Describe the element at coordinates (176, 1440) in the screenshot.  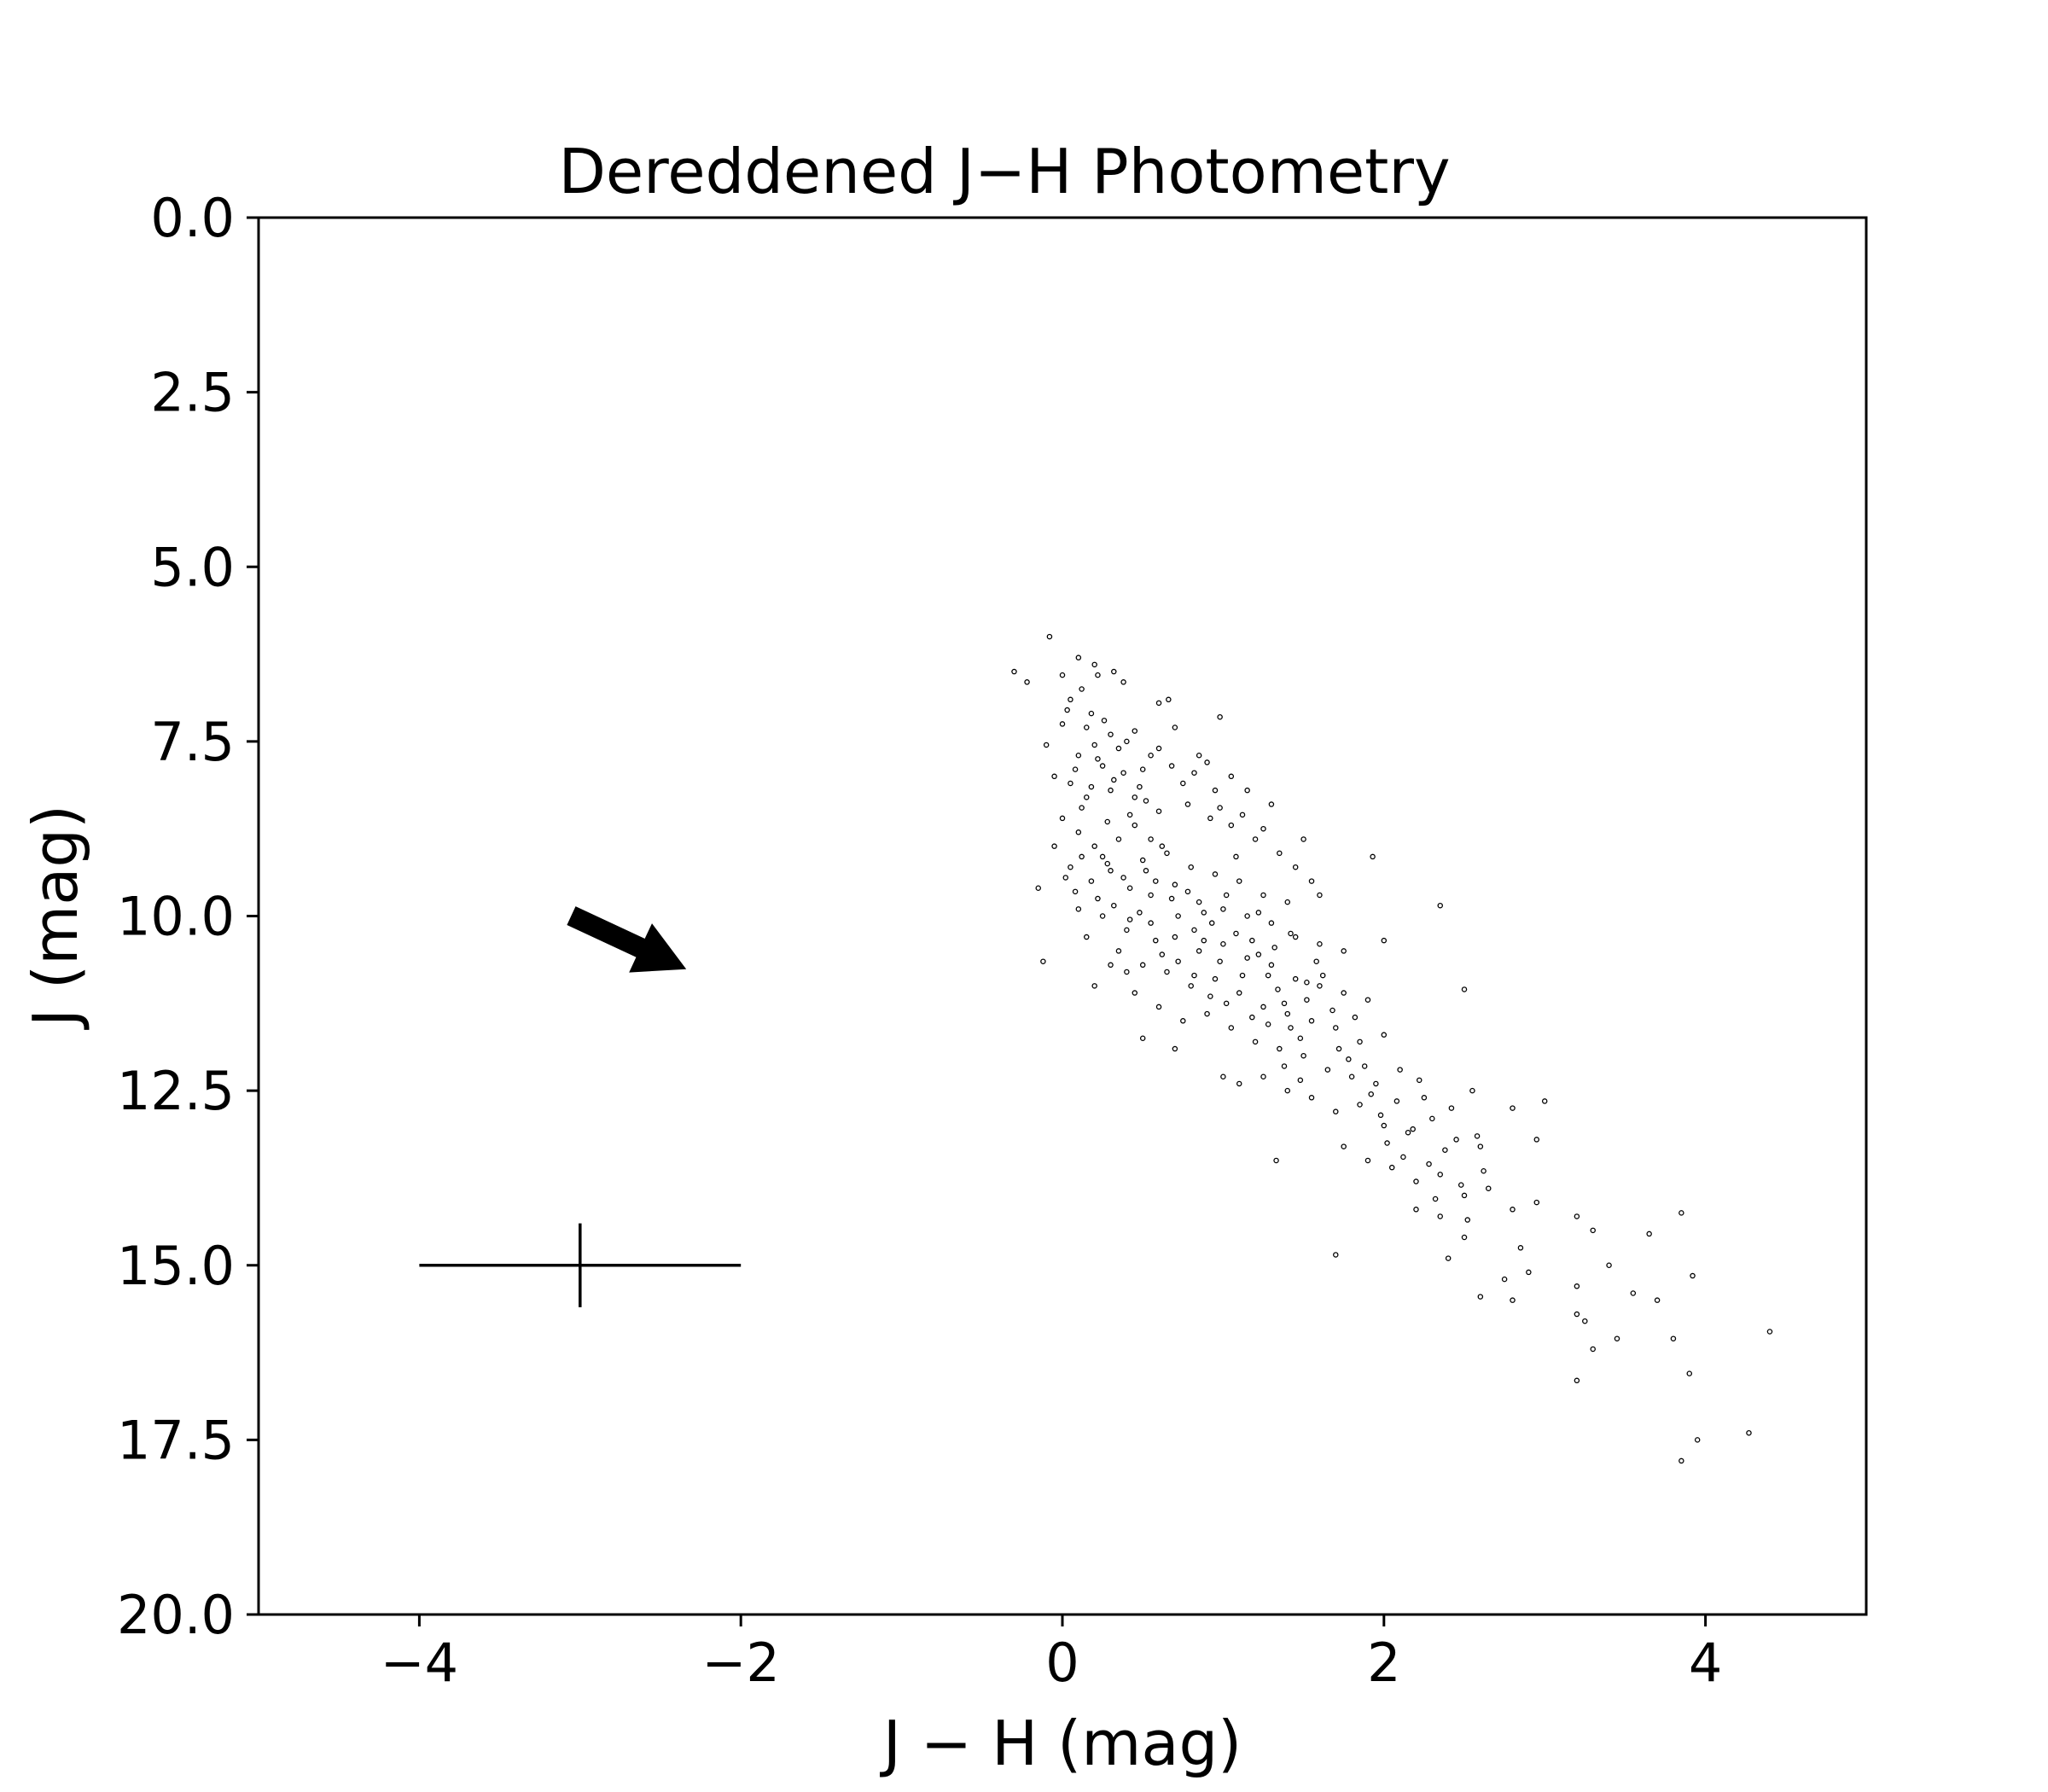
I see `y-tick-label-7: 17.5` at that location.